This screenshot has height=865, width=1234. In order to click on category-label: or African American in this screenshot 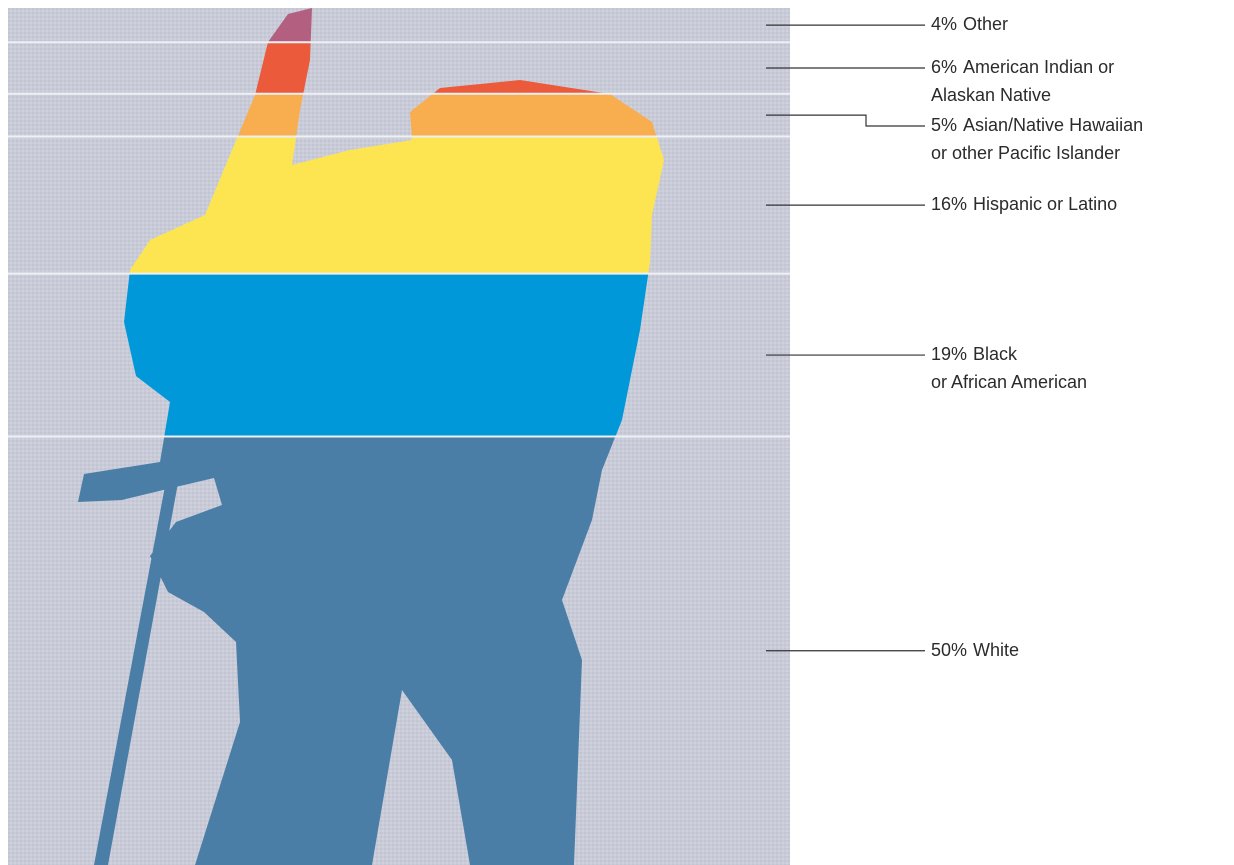, I will do `click(1009, 382)`.